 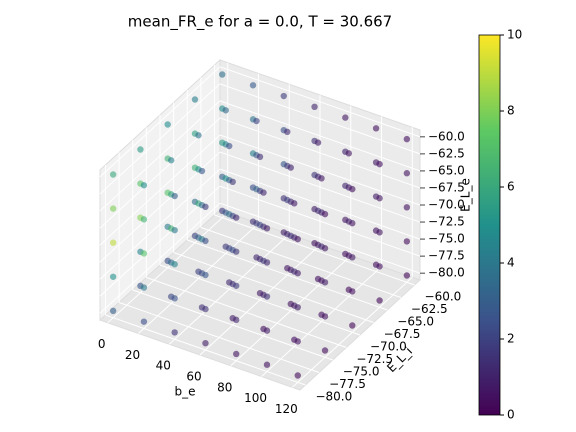 I want to click on colorbar-tick-label: 6, so click(x=511, y=187).